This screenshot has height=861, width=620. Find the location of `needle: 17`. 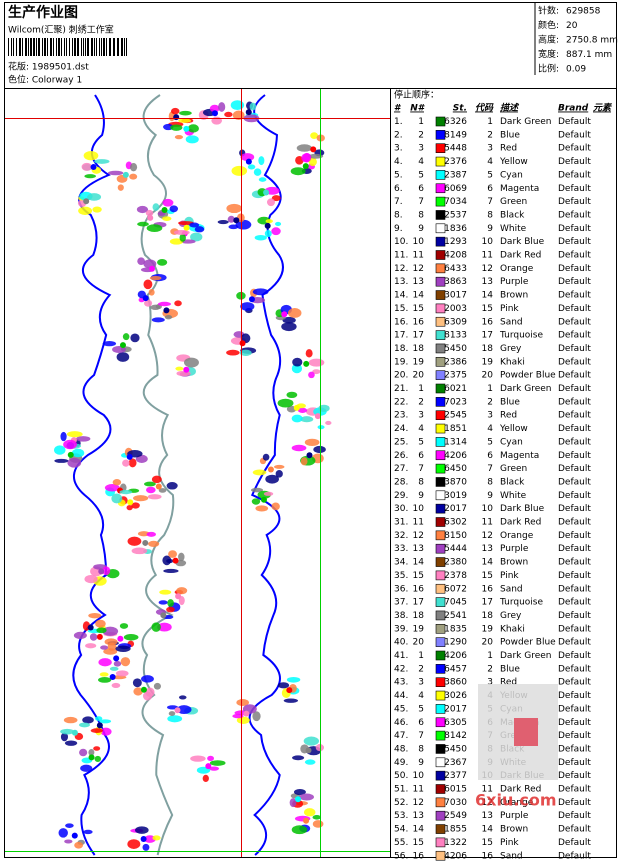

needle: 17 is located at coordinates (418, 603).